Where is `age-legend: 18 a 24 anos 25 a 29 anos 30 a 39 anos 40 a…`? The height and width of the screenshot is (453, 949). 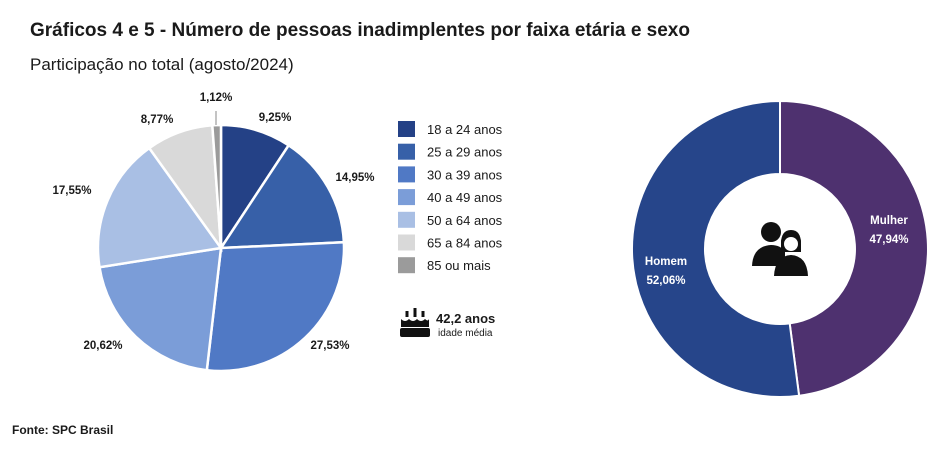
age-legend: 18 a 24 anos 25 a 29 anos 30 a 39 anos 40 a… is located at coordinates (450, 197).